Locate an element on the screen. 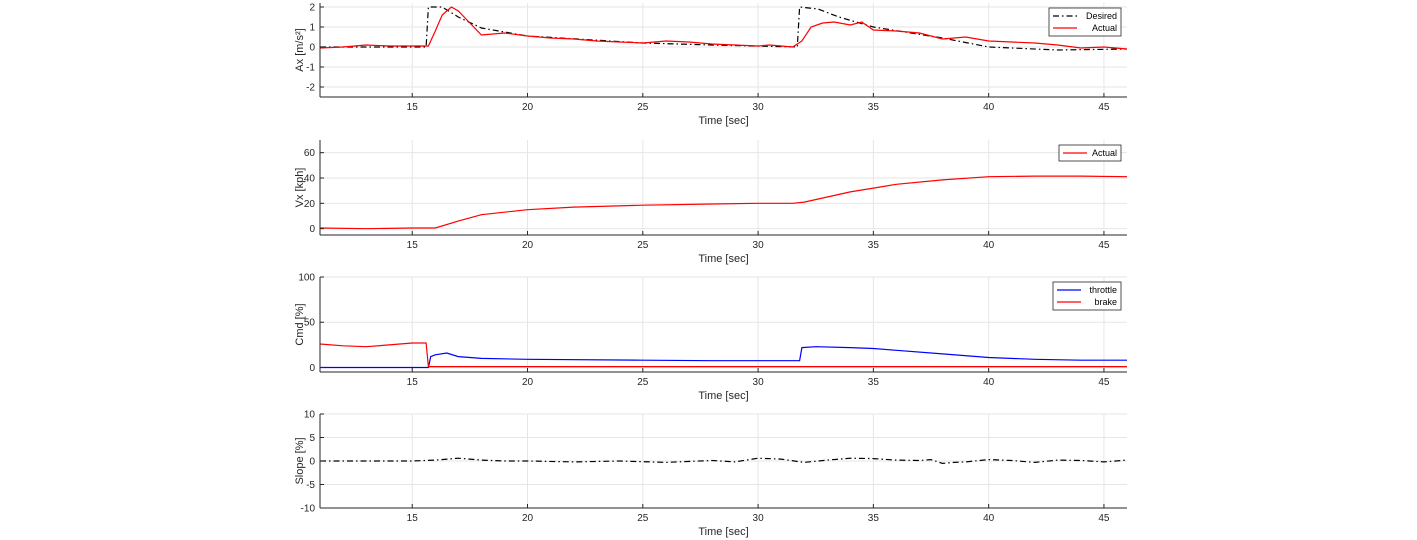  y-tick-label: 2 is located at coordinates (312, 8).